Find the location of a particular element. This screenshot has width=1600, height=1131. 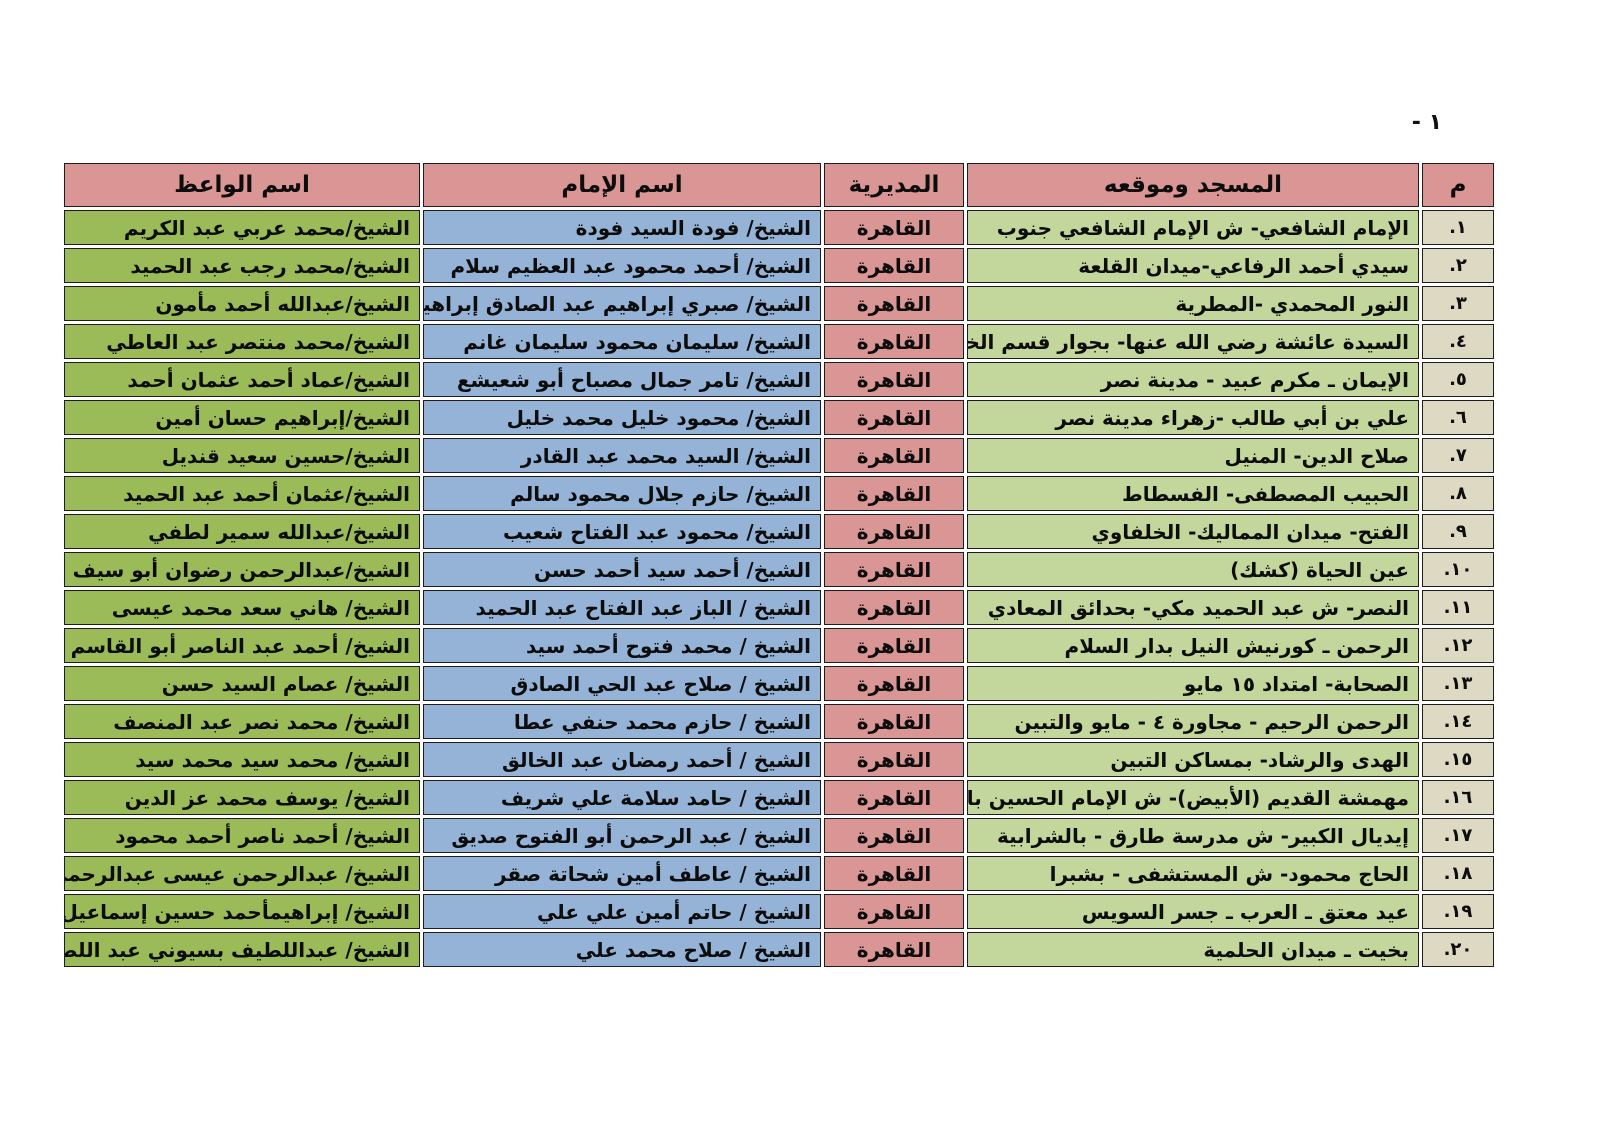

imam-cell: الشيخ / أحمد رمضان عبد الخالق is located at coordinates (622, 759).